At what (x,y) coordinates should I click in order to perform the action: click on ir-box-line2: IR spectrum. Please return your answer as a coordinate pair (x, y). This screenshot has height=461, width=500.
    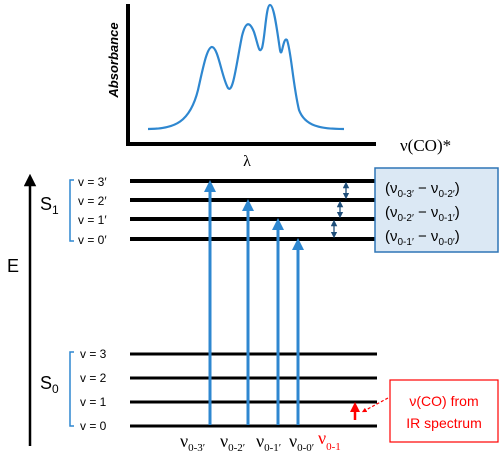
    Looking at the image, I should click on (443, 423).